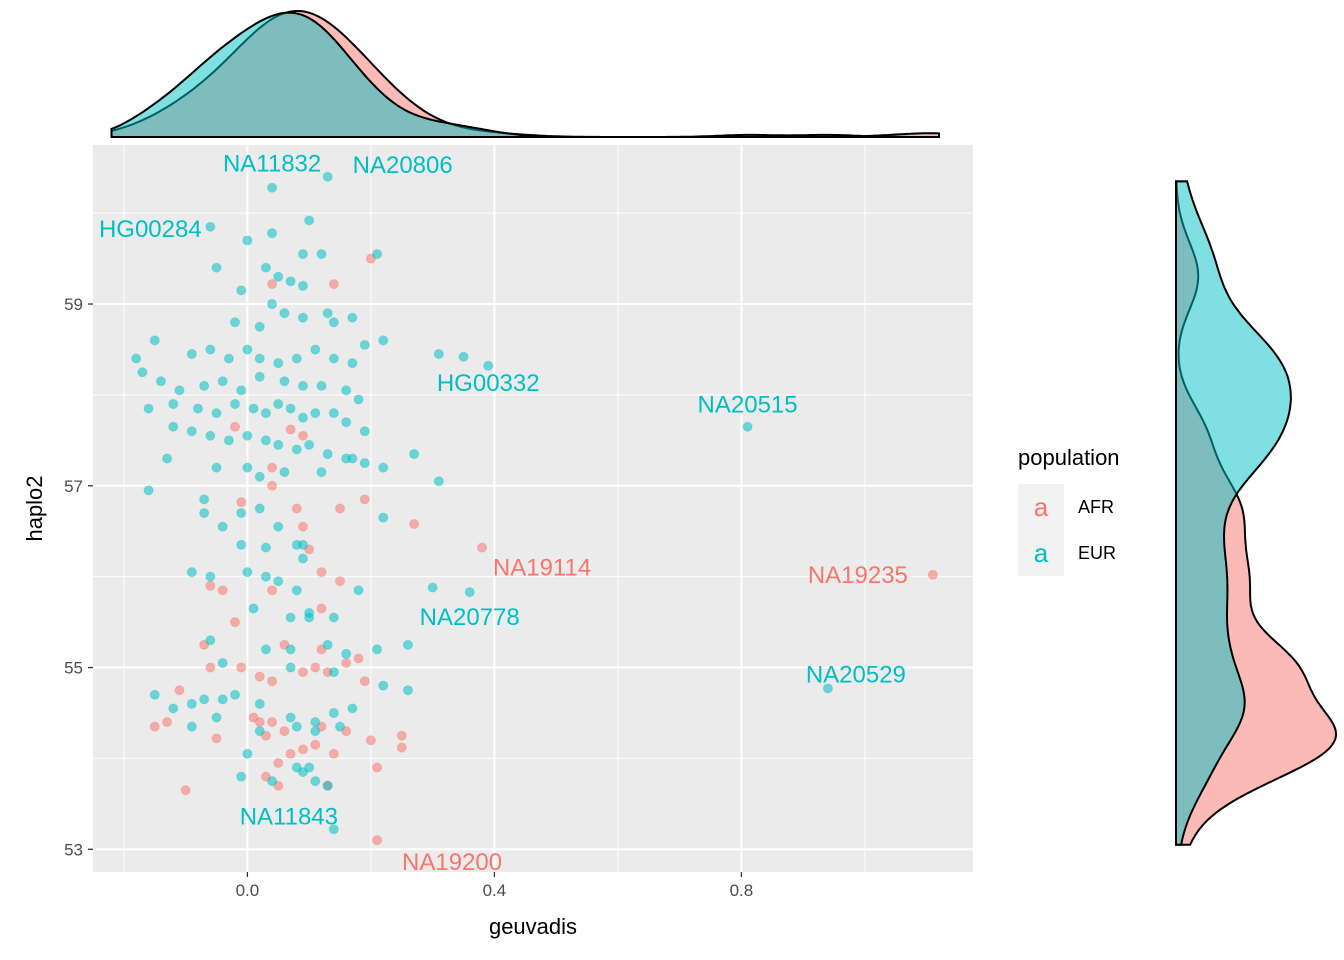 This screenshot has width=1344, height=960. I want to click on y-tick-label: 59, so click(73, 304).